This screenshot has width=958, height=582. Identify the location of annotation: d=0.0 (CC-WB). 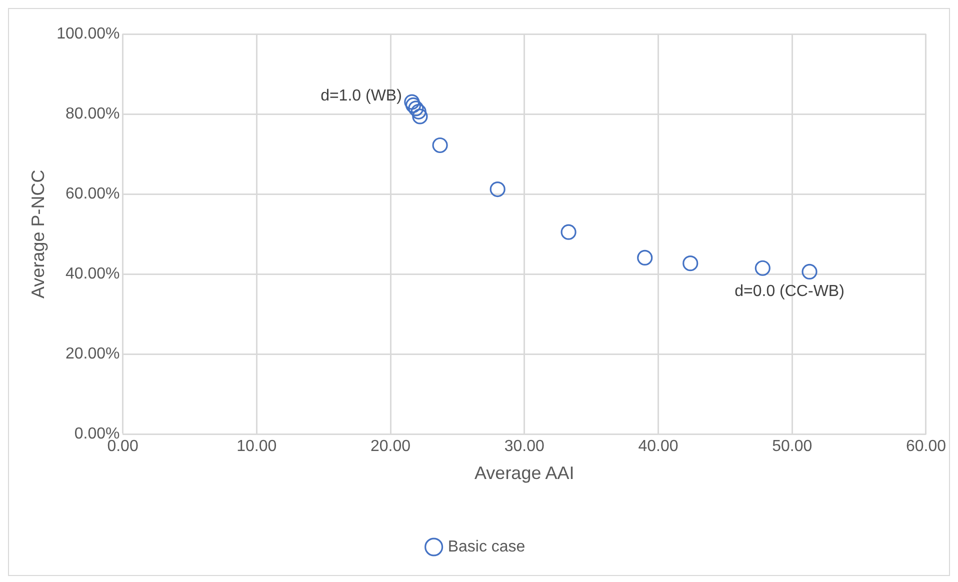
(789, 291).